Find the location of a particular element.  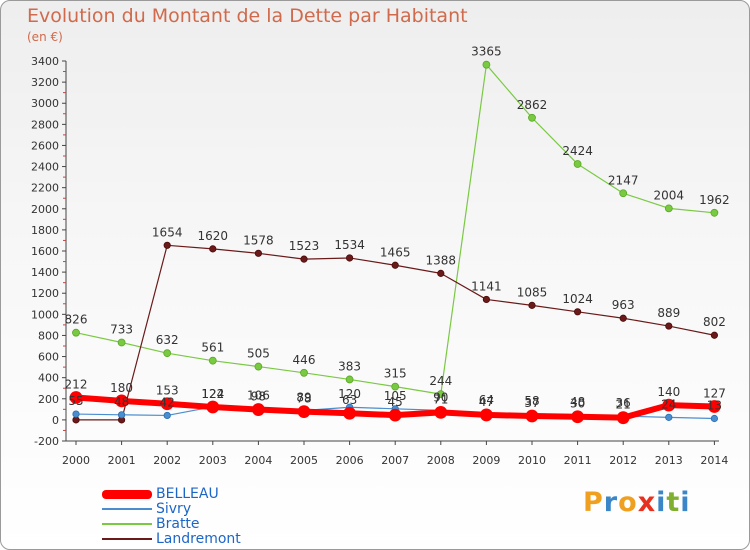

x-tick-label: 2009 is located at coordinates (486, 460).